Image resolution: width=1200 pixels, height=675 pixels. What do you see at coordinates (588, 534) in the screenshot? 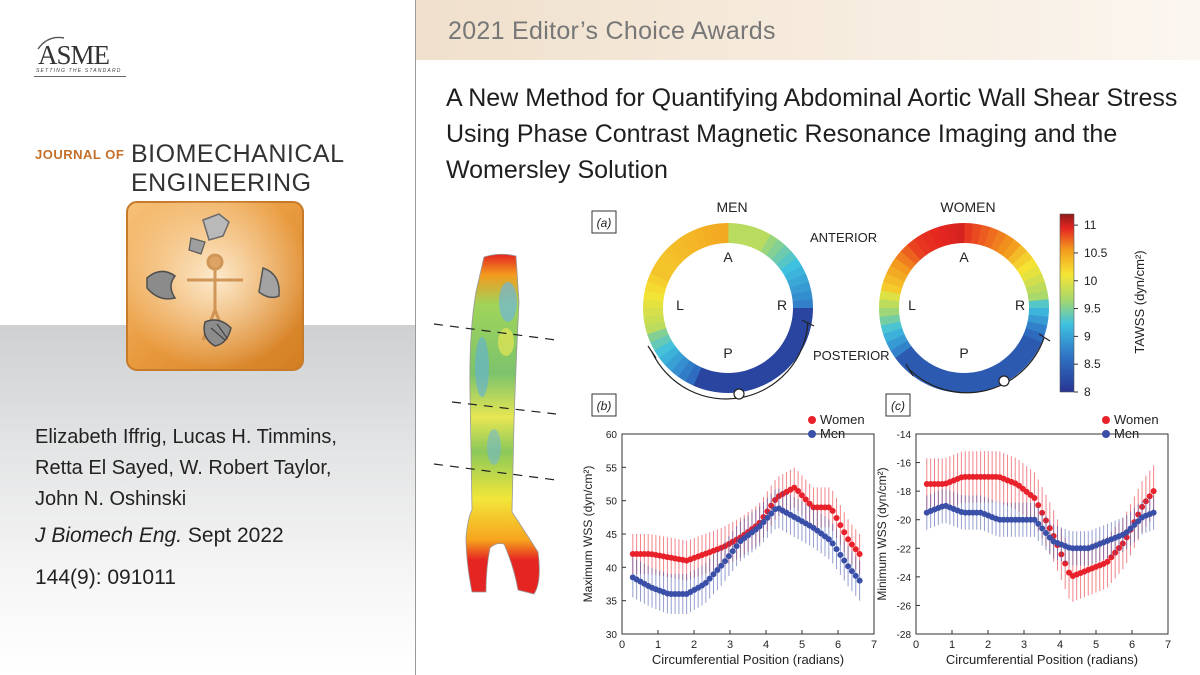
I see `y-axis-label: Maximum WSS (dyn/cm²)` at bounding box center [588, 534].